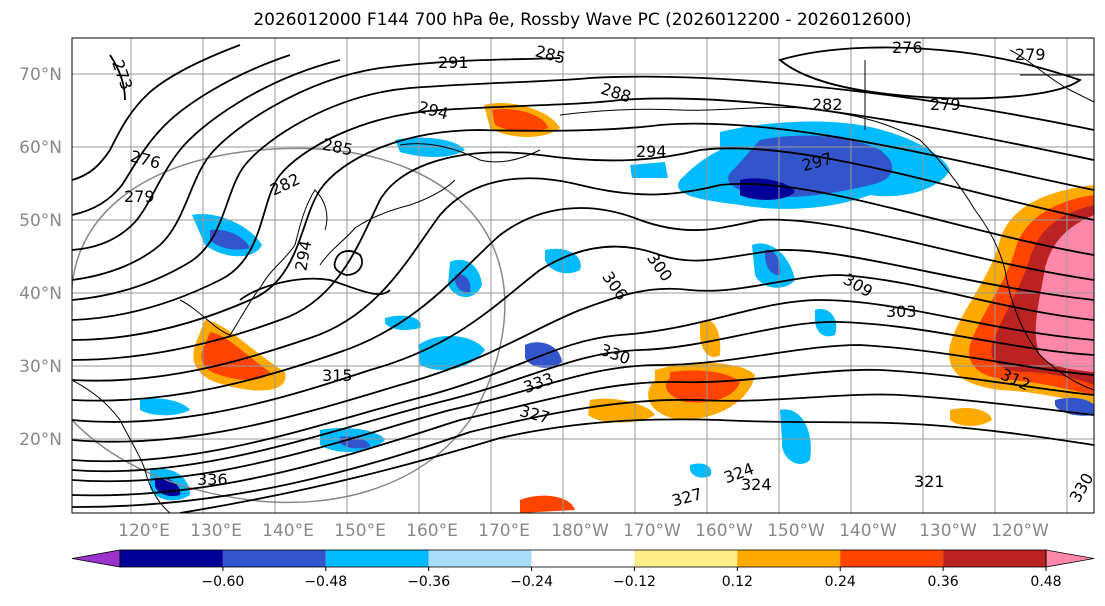  I want to click on colorbar-outline, so click(583, 558).